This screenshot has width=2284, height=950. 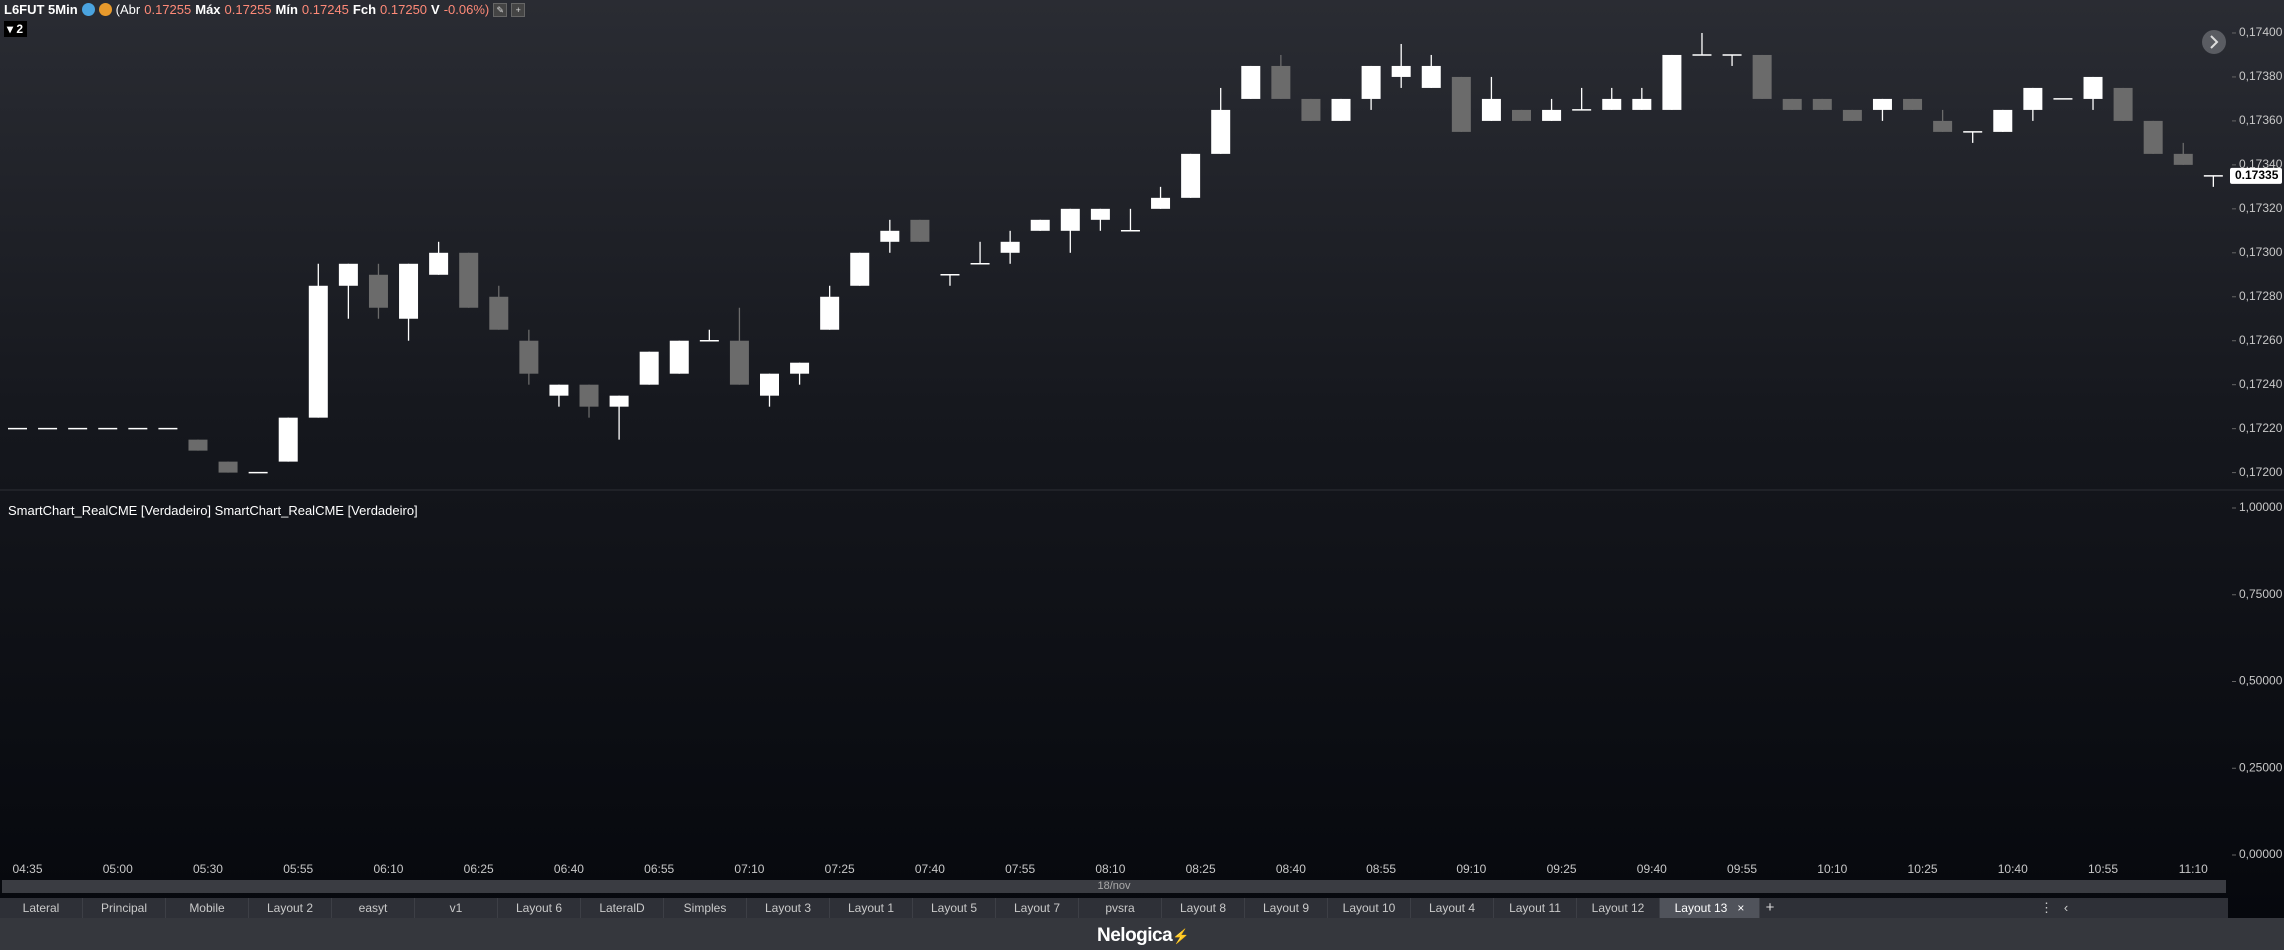 I want to click on layout-tab: Lateral, so click(x=41, y=908).